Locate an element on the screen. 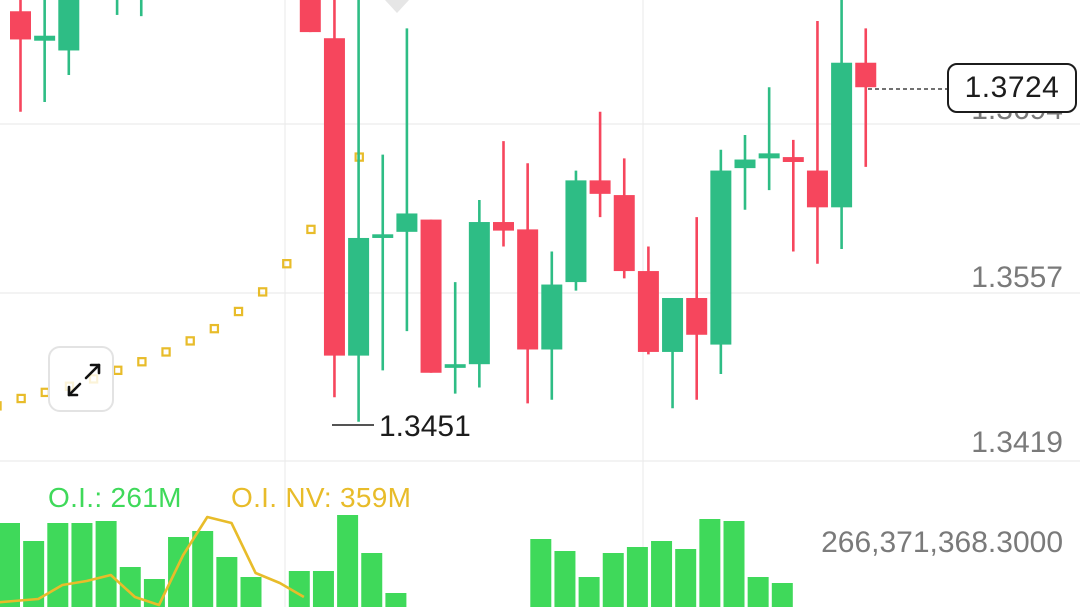 Image resolution: width=1080 pixels, height=612 pixels. last-price-value: 1.3724 is located at coordinates (1012, 87).